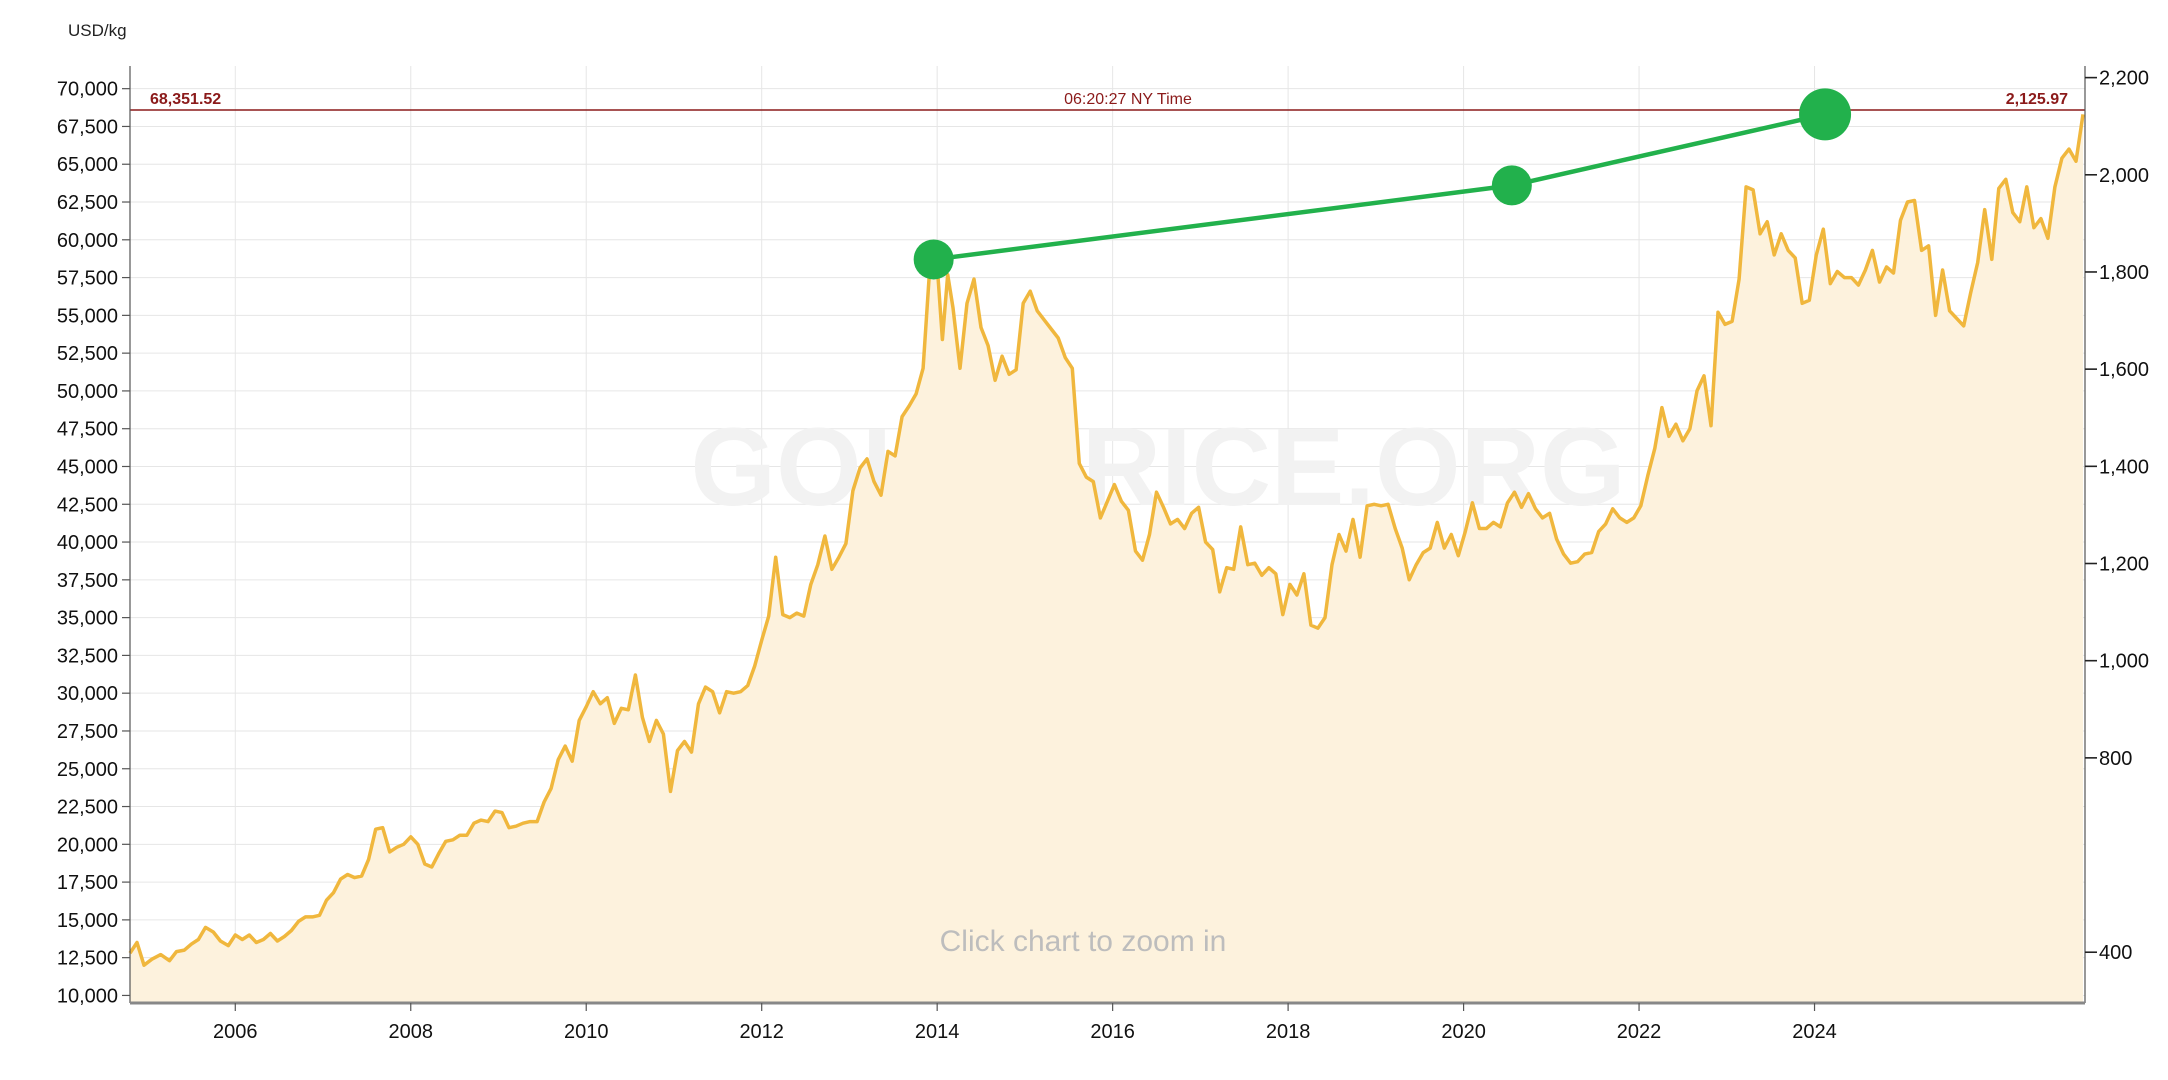 This screenshot has width=2168, height=1080. What do you see at coordinates (87, 279) in the screenshot?
I see `y-left-tick-label: 57,500` at bounding box center [87, 279].